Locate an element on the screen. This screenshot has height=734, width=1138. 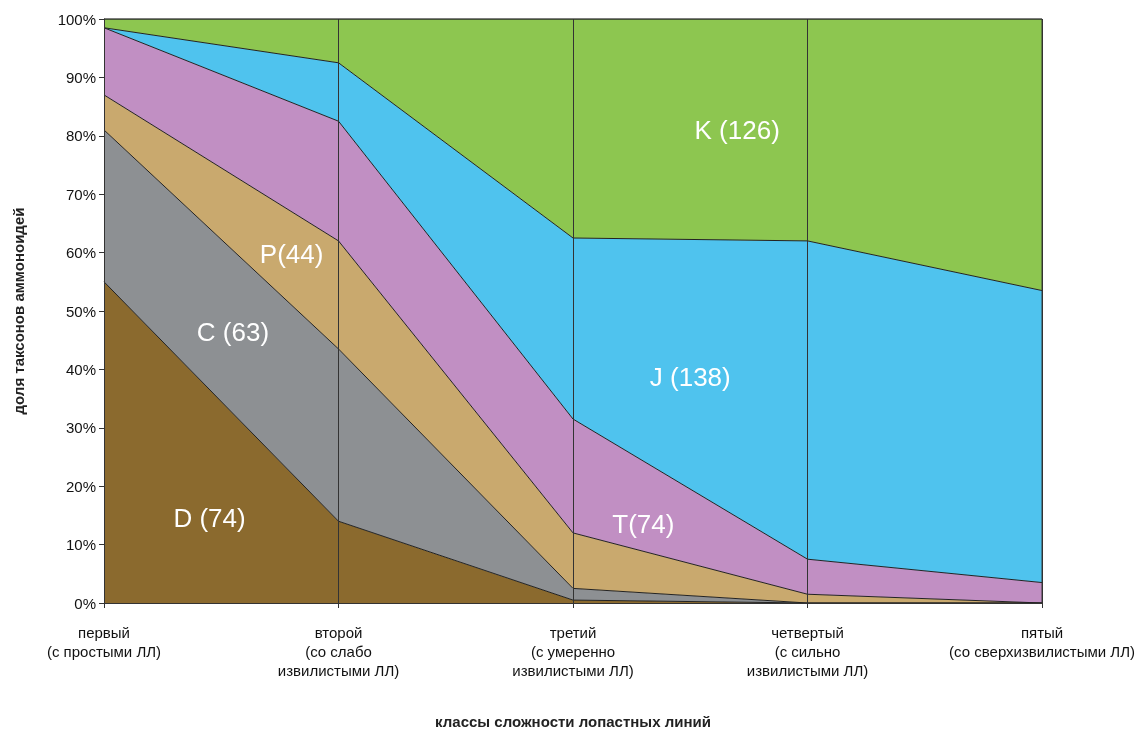
series-label: D (74) is located at coordinates (209, 517).